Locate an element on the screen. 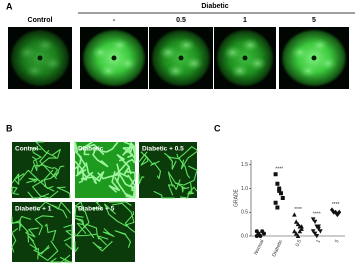 The image size is (360, 271). column-label: 0.5 is located at coordinates (181, 20).